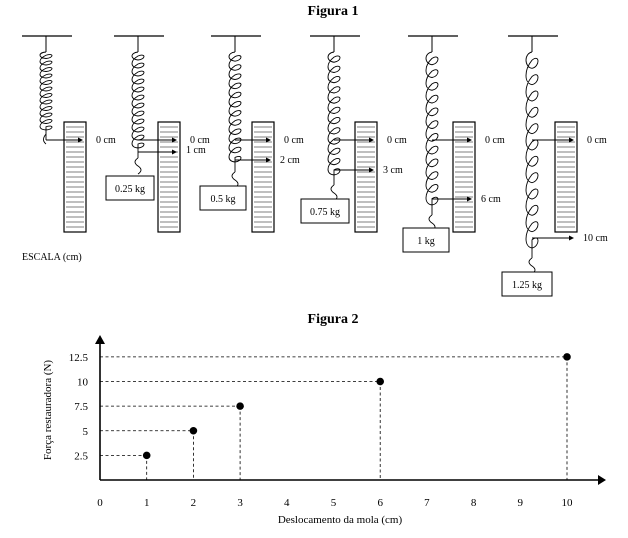 The image size is (628, 538). Describe the element at coordinates (69, 134) in the screenshot. I see `spring-setup: 0 cm` at that location.